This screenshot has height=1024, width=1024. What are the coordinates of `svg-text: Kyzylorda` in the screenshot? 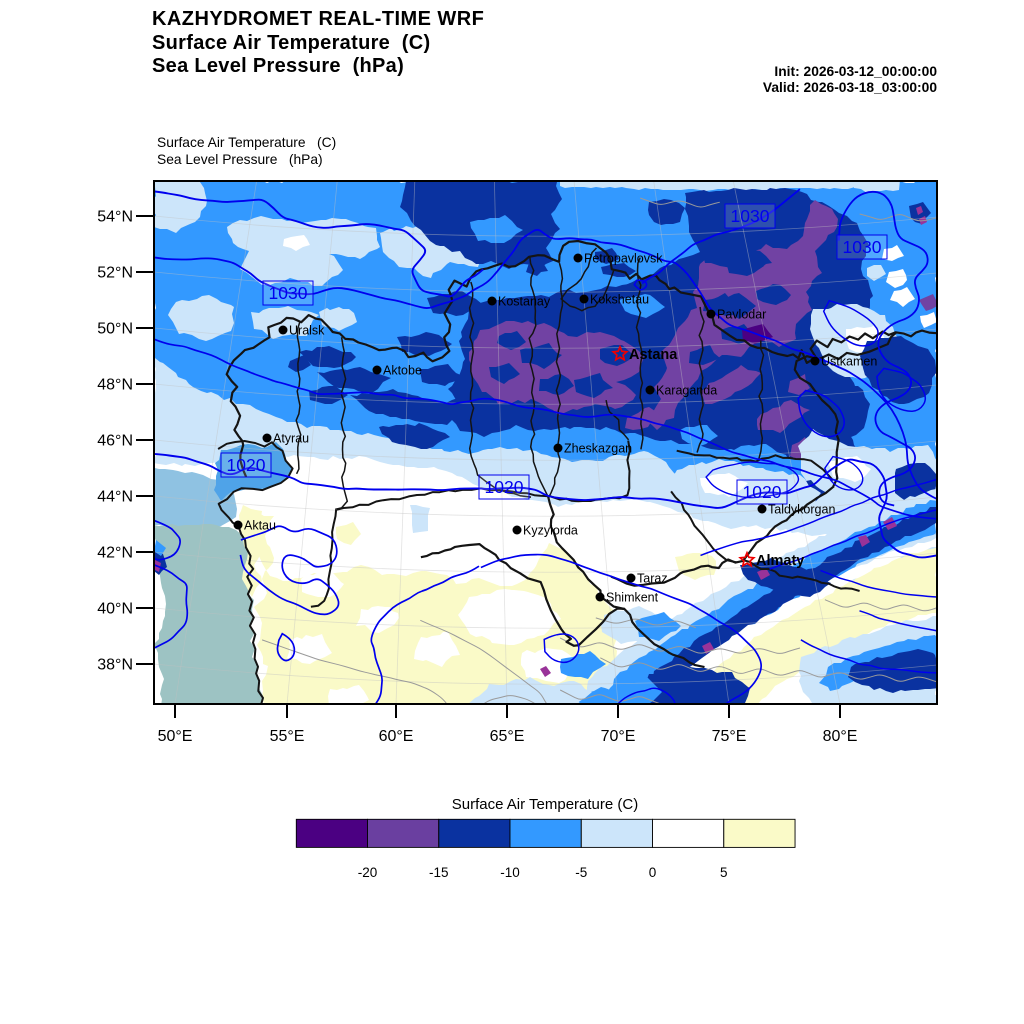 It's located at (550, 531).